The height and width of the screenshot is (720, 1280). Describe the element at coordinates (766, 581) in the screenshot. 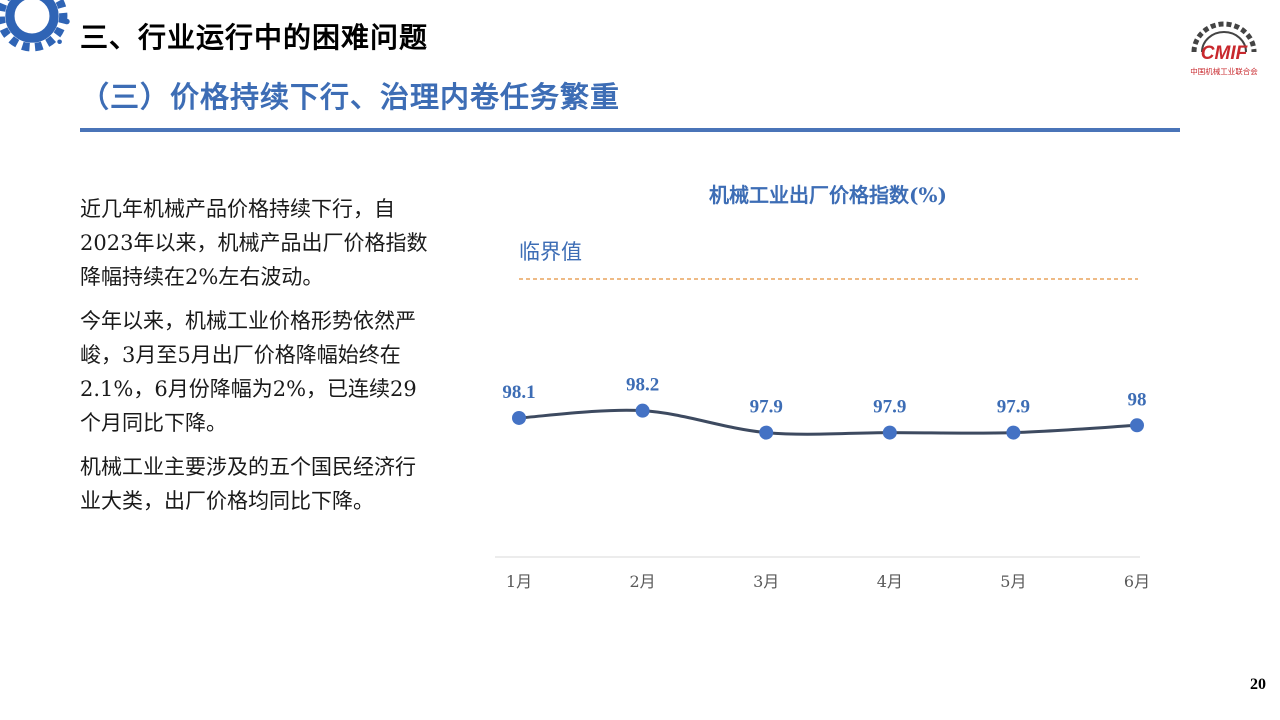

I see `x-tick-label: 3月` at that location.